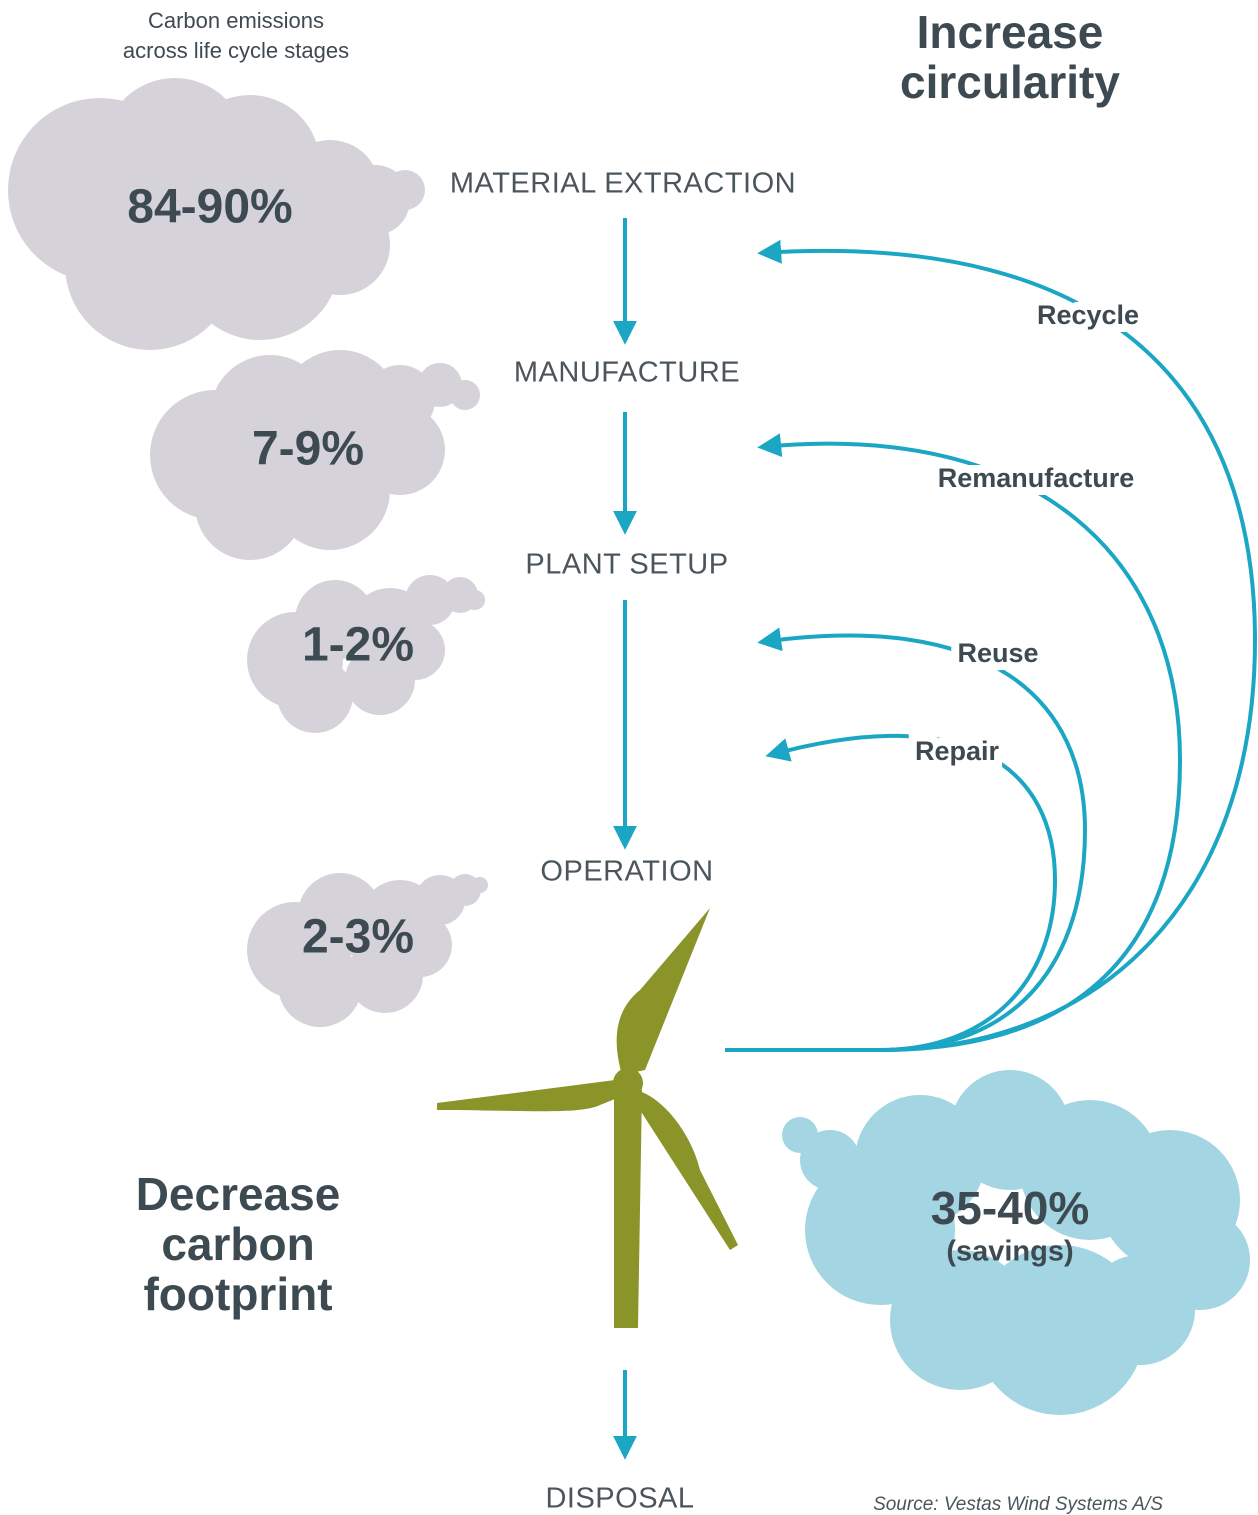  Describe the element at coordinates (236, 50) in the screenshot. I see `caption: across life cycle stages` at that location.